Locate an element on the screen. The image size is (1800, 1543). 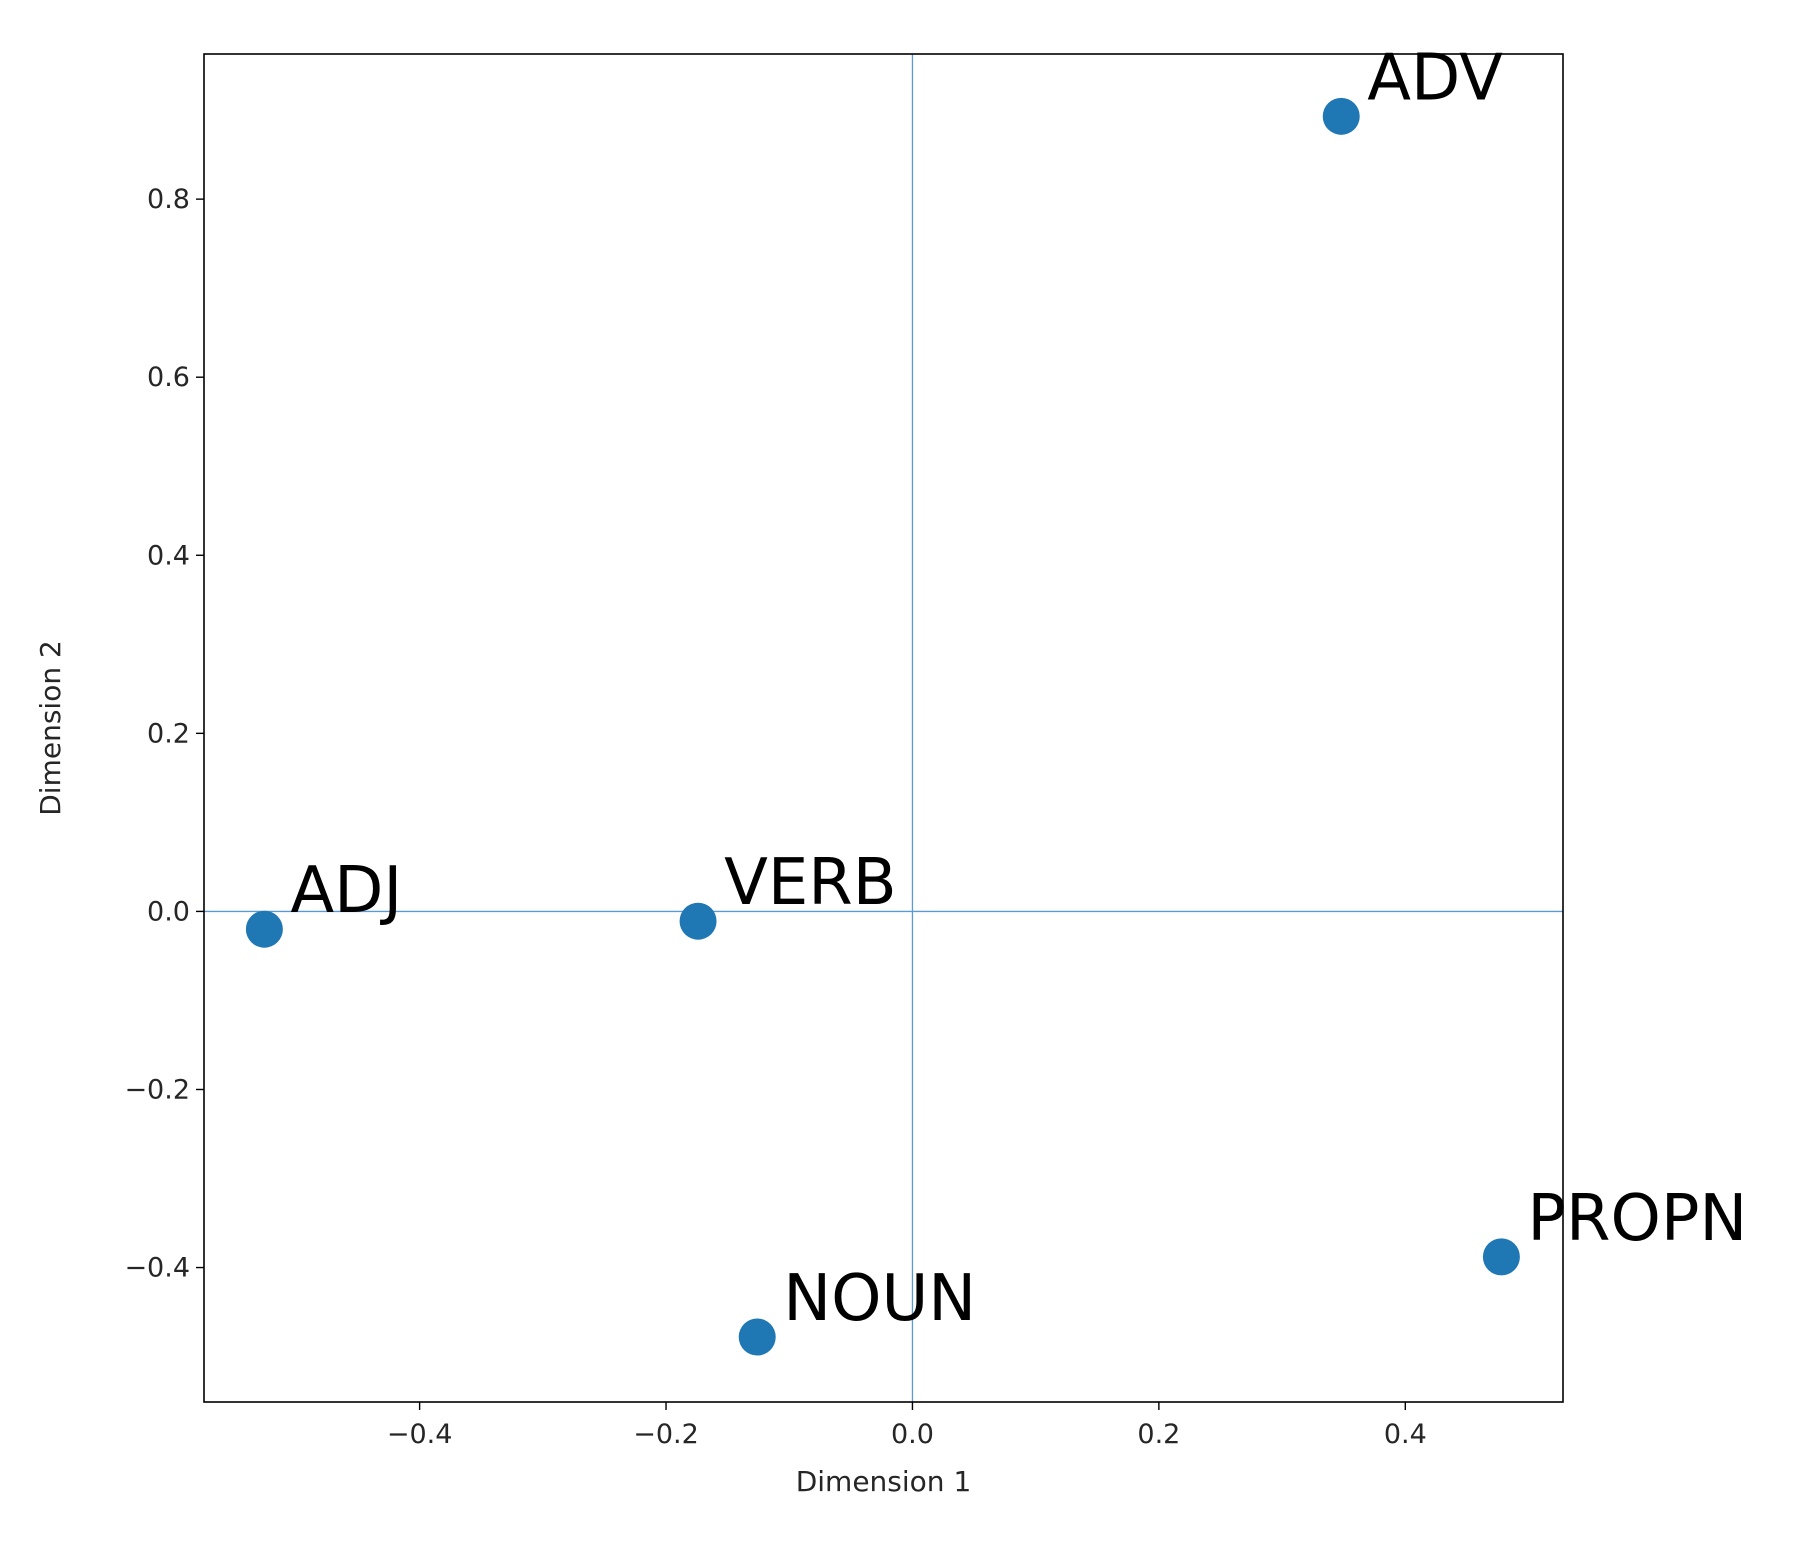
y-axis-label: Dimension 2 is located at coordinates (50, 728).